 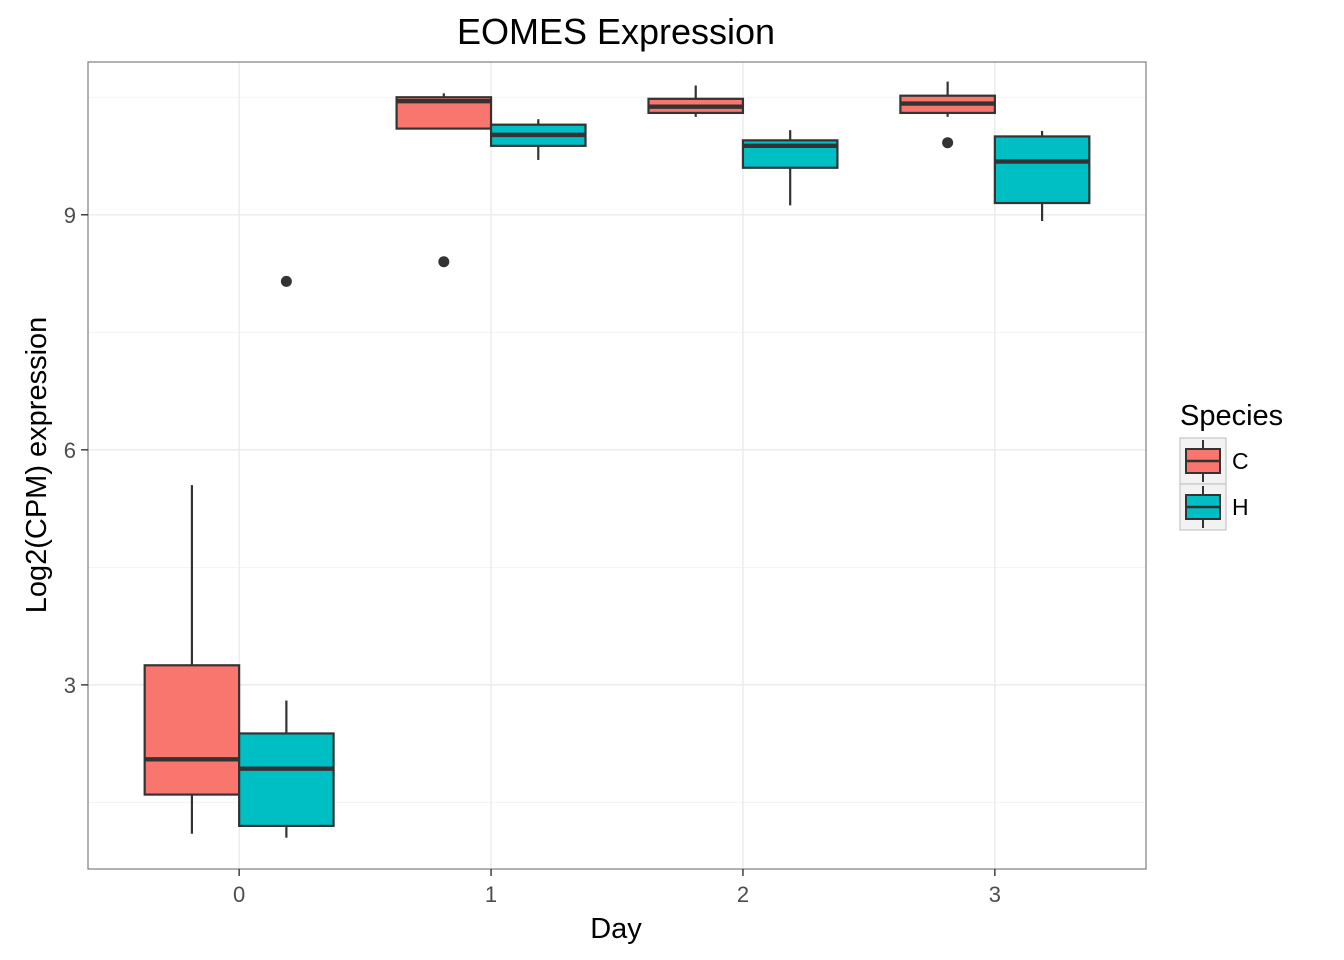 What do you see at coordinates (1240, 461) in the screenshot?
I see `legend-label: C` at bounding box center [1240, 461].